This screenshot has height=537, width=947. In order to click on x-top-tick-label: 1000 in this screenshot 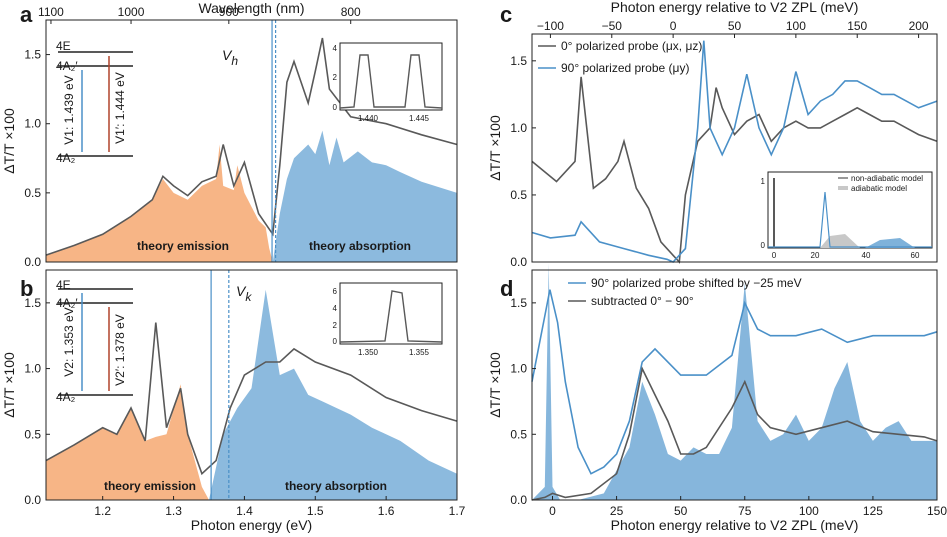, I will do `click(131, 12)`.